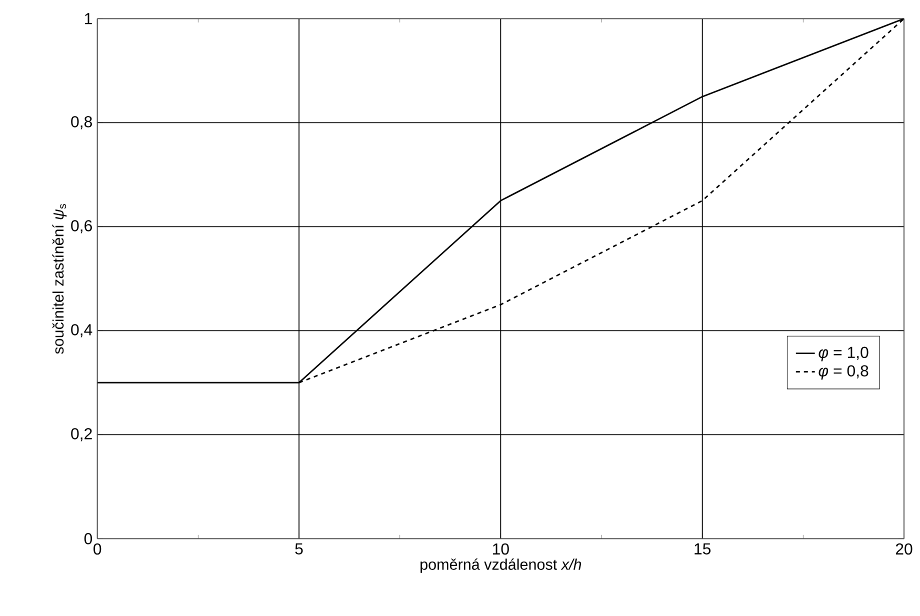 This screenshot has height=616, width=920. What do you see at coordinates (98, 549) in the screenshot?
I see `x-tick-label: 0` at bounding box center [98, 549].